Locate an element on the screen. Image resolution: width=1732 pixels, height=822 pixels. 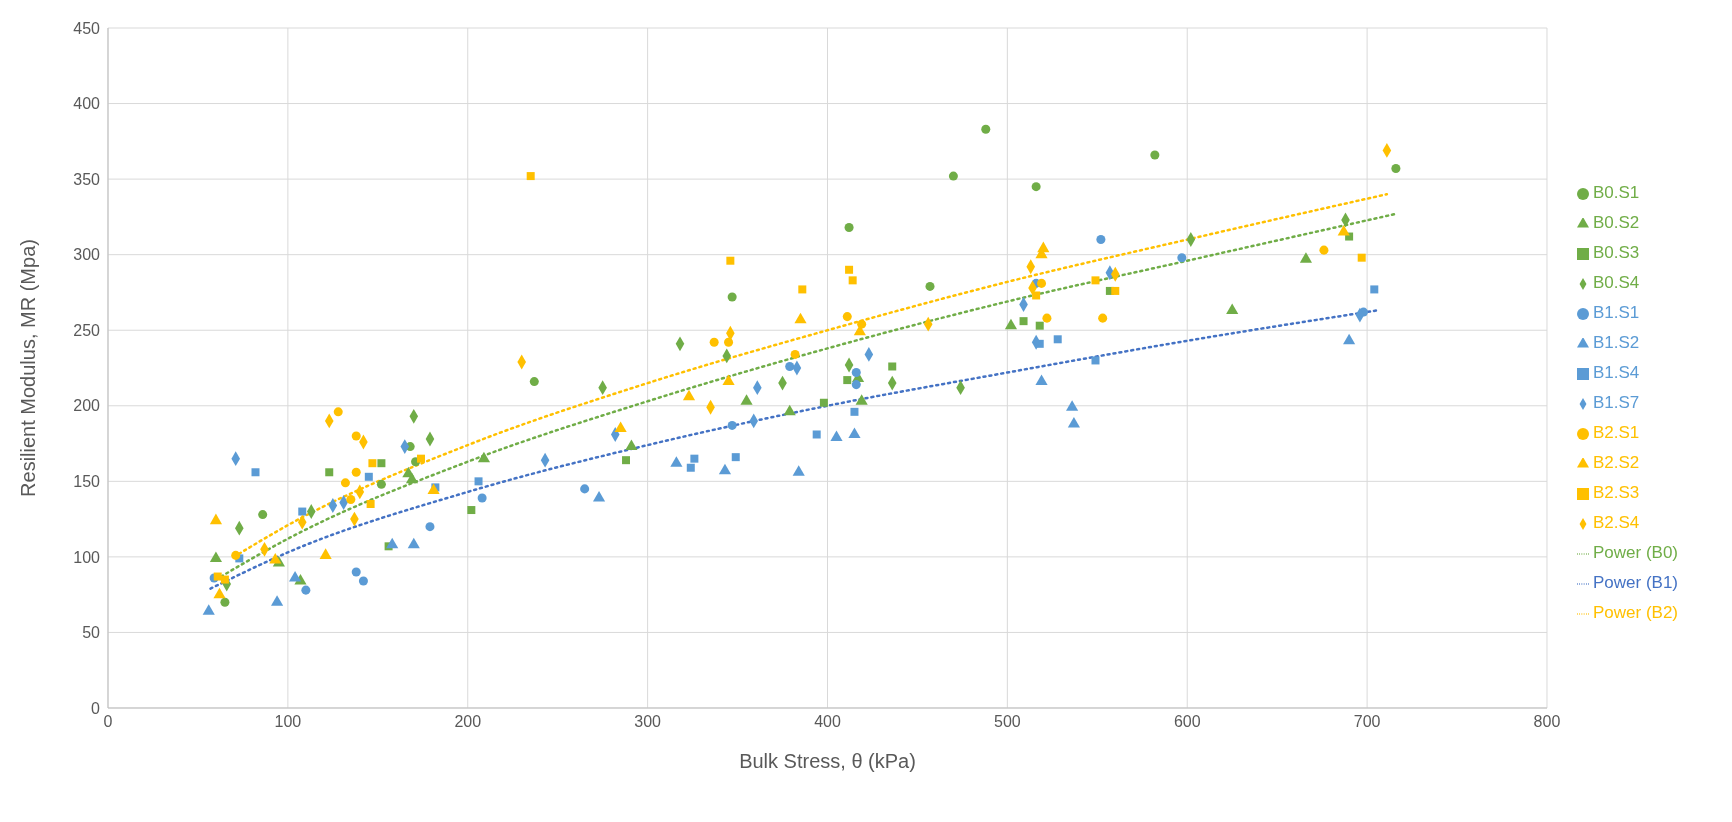
x-axis-title: Bulk Stress, θ (kPa) is located at coordinates (827, 761).